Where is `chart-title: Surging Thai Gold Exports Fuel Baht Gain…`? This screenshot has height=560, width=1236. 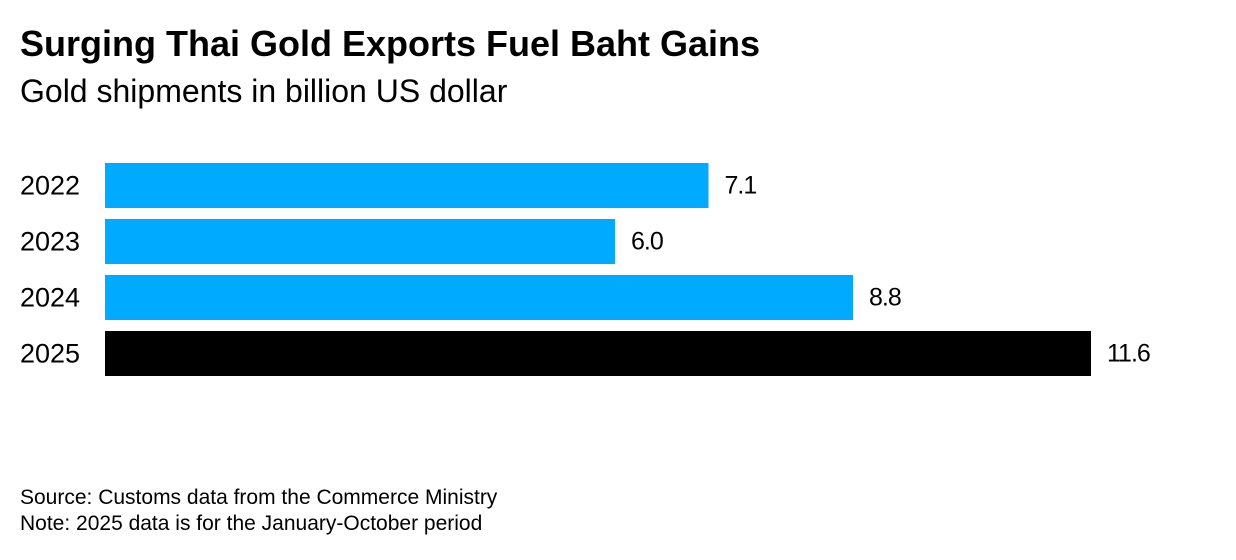
chart-title: Surging Thai Gold Exports Fuel Baht Gain… is located at coordinates (390, 43).